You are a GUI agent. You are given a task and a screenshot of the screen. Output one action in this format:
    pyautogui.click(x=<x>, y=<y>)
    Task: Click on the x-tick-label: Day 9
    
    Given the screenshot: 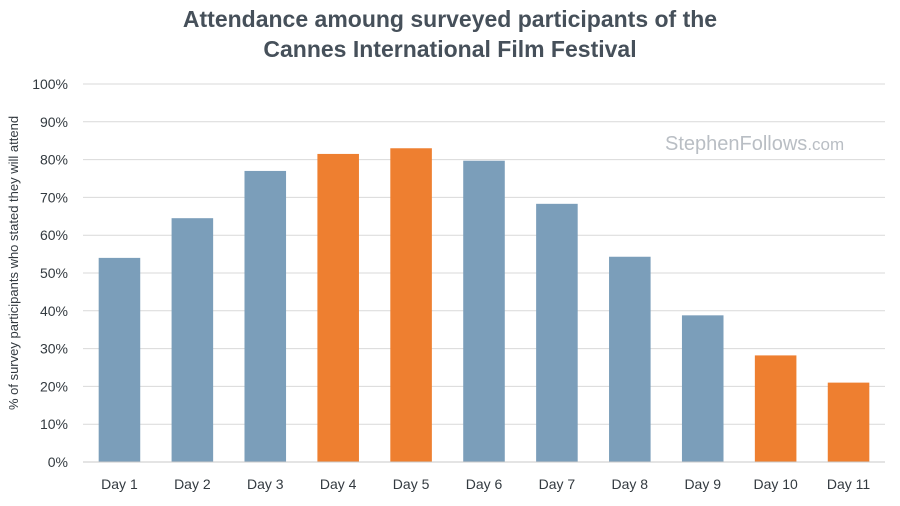 What is the action you would take?
    pyautogui.click(x=702, y=484)
    